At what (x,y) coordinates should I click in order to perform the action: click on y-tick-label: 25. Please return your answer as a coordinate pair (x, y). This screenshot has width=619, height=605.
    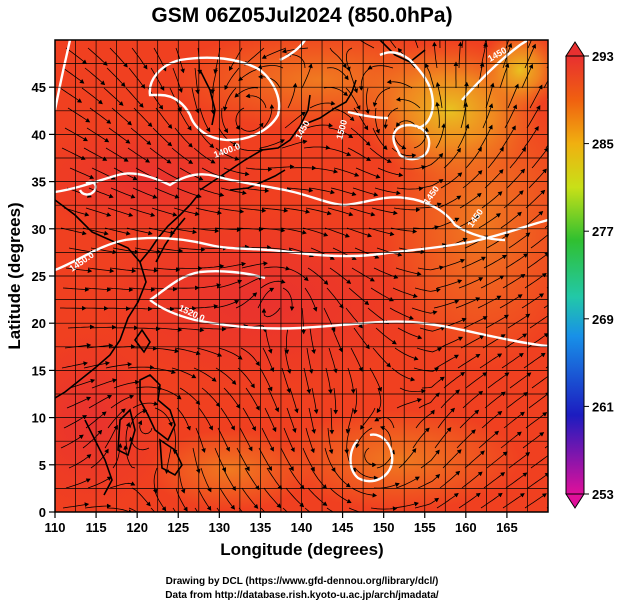
    Looking at the image, I should click on (39, 276).